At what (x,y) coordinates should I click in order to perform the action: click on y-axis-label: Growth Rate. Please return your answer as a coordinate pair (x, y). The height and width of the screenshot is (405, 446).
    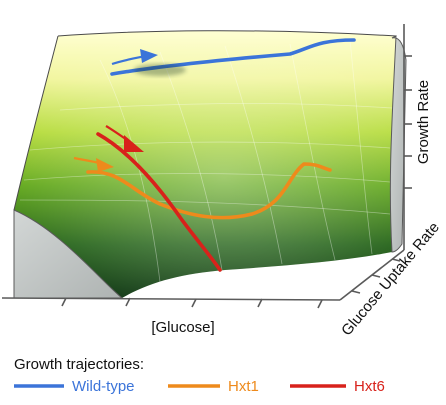
    Looking at the image, I should click on (423, 122).